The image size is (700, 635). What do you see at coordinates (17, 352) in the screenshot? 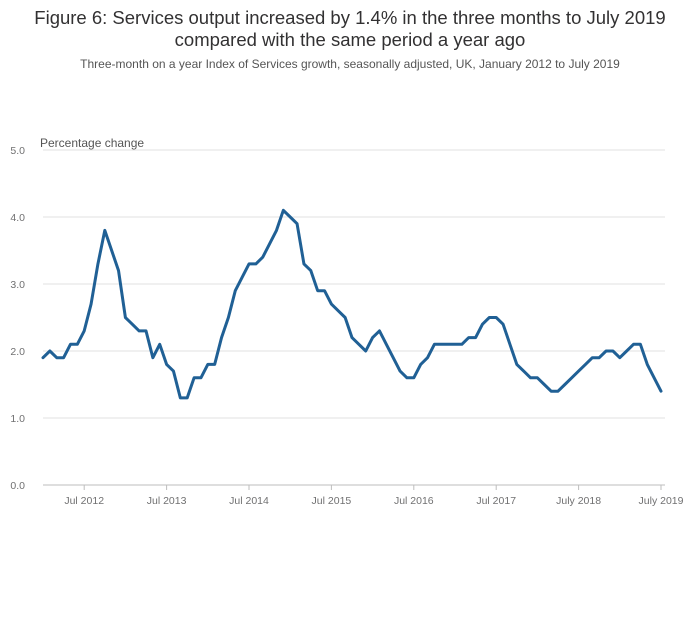
I see `y-tick-label: 2.0` at bounding box center [17, 352].